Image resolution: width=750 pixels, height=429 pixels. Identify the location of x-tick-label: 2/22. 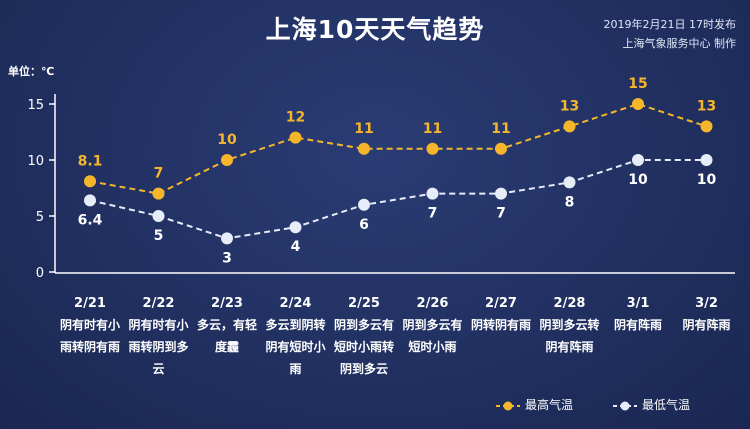
(158, 303).